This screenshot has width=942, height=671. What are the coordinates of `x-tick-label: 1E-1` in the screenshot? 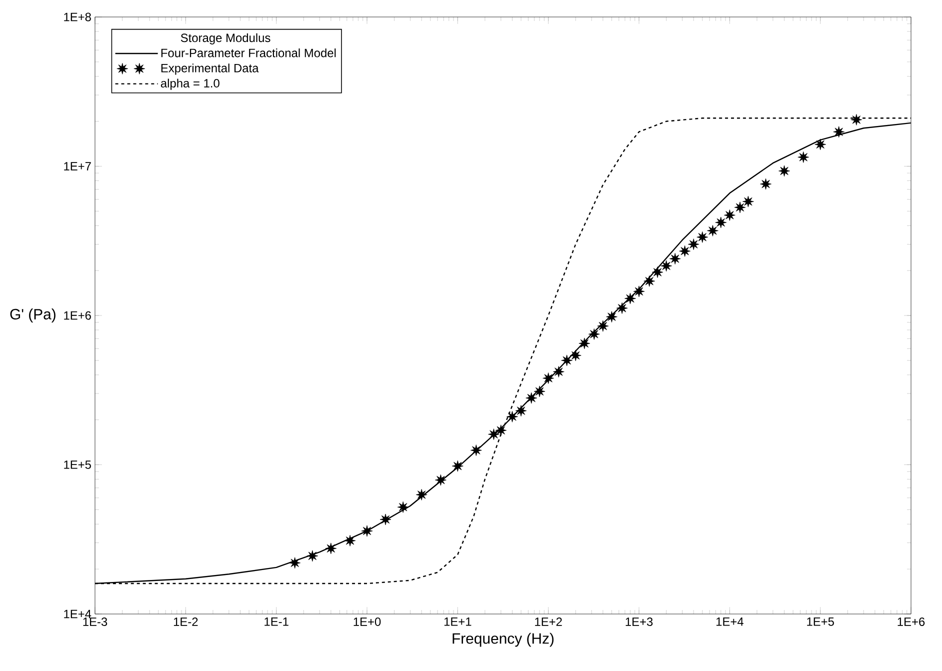 It's located at (276, 622).